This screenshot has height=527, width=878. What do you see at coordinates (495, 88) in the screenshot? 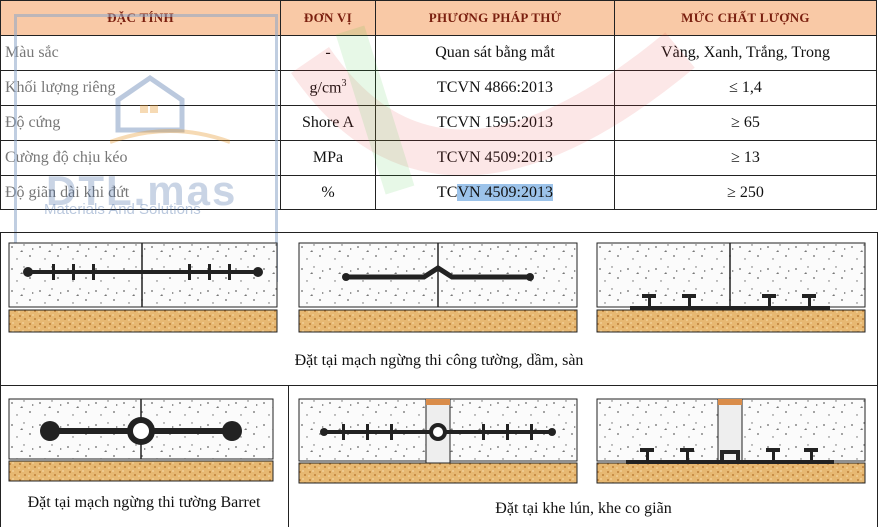
I see `cell-method: TCVN 4866:2013` at bounding box center [495, 88].